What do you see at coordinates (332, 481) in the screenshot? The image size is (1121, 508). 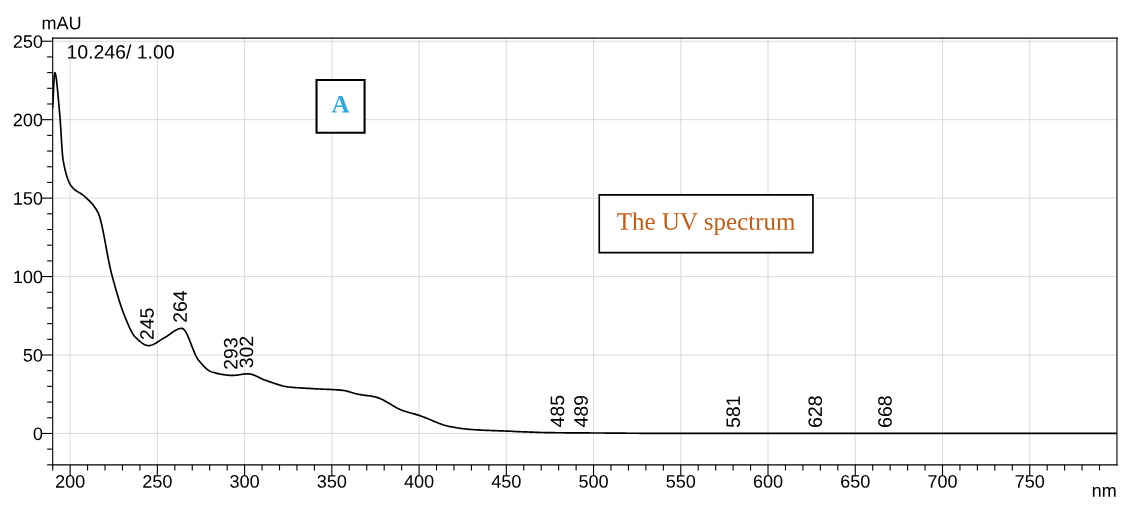 I see `x-tick-label: 350` at bounding box center [332, 481].